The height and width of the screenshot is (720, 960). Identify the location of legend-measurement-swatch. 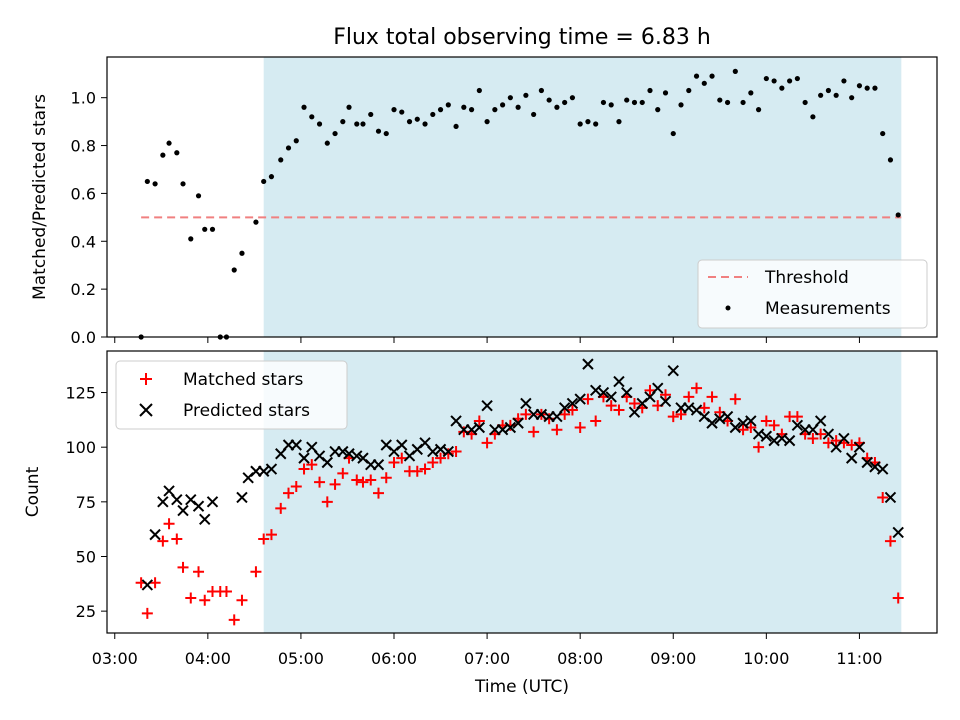
(728, 308).